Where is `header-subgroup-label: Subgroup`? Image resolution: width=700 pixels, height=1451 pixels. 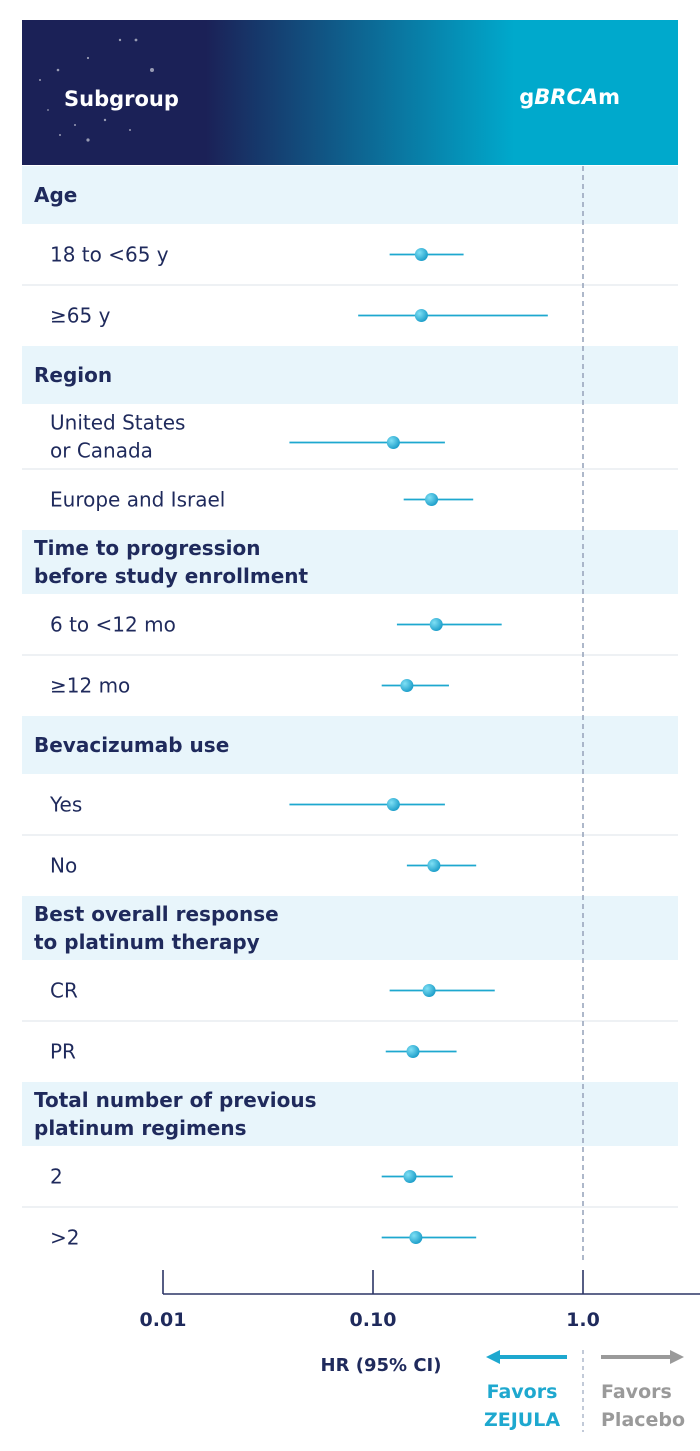
header-subgroup-label: Subgroup is located at coordinates (121, 99).